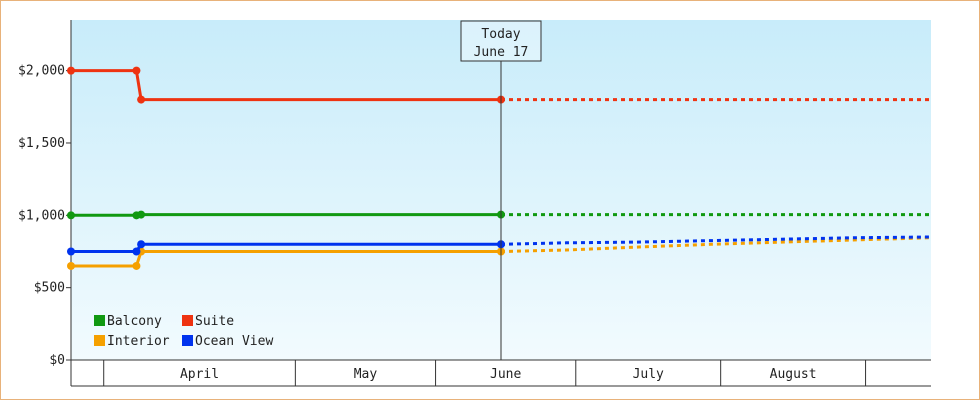 This screenshot has width=980, height=400. I want to click on today-label: Today, so click(500, 34).